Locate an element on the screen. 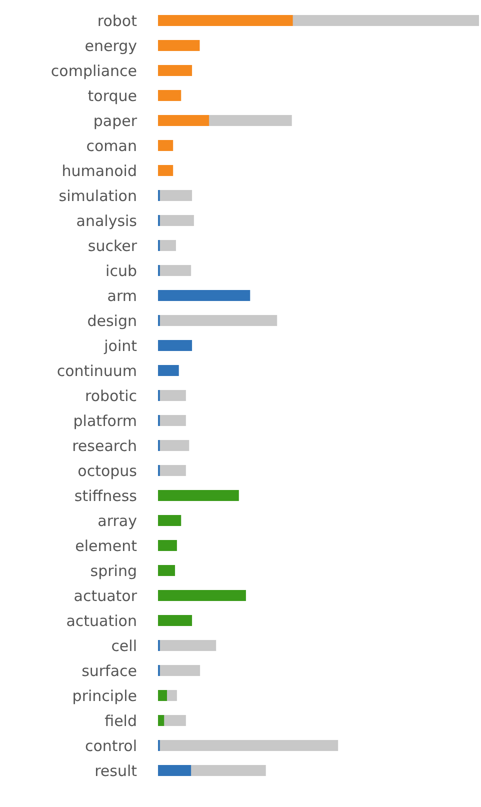 This screenshot has height=807, width=481. y-tick-label: joint is located at coordinates (120, 345).